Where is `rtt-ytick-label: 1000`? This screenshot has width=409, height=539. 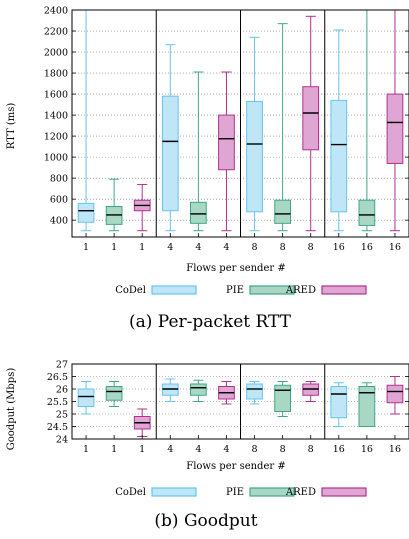 rtt-ytick-label: 1000 is located at coordinates (56, 158).